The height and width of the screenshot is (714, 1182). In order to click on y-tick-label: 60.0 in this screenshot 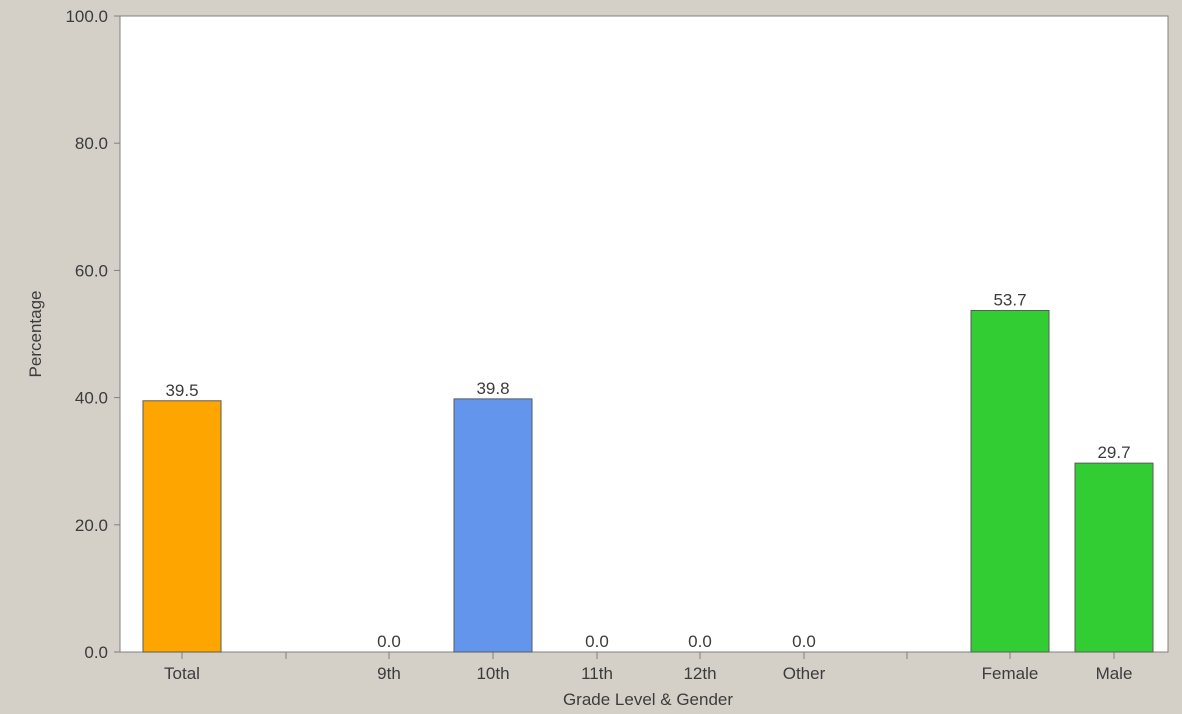, I will do `click(91, 270)`.